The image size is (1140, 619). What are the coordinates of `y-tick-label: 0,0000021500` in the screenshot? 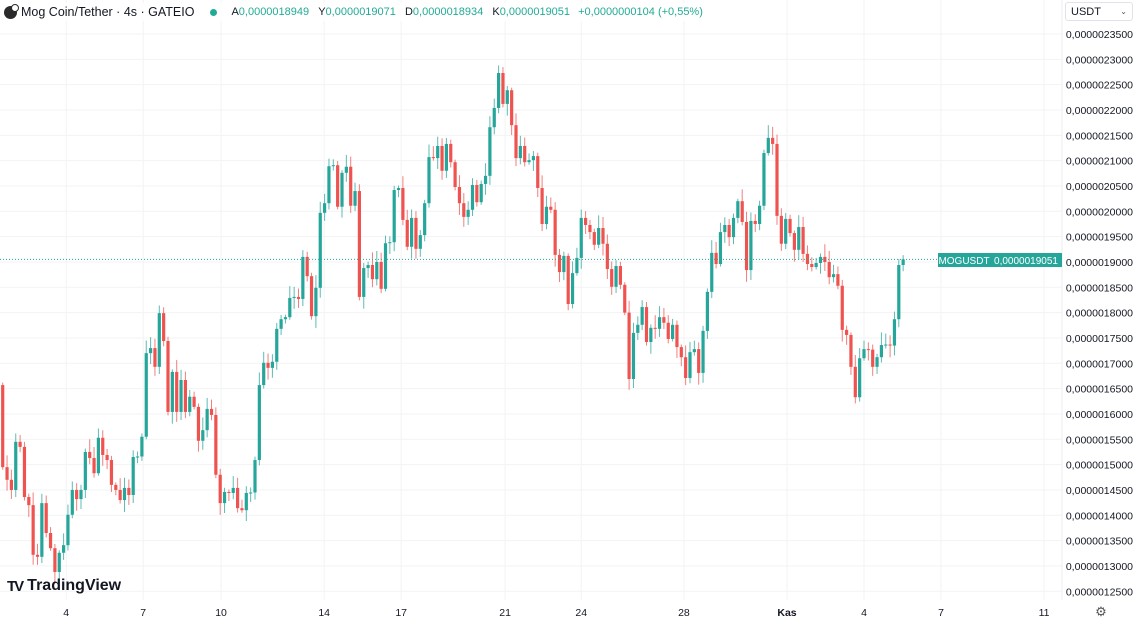 It's located at (1099, 136).